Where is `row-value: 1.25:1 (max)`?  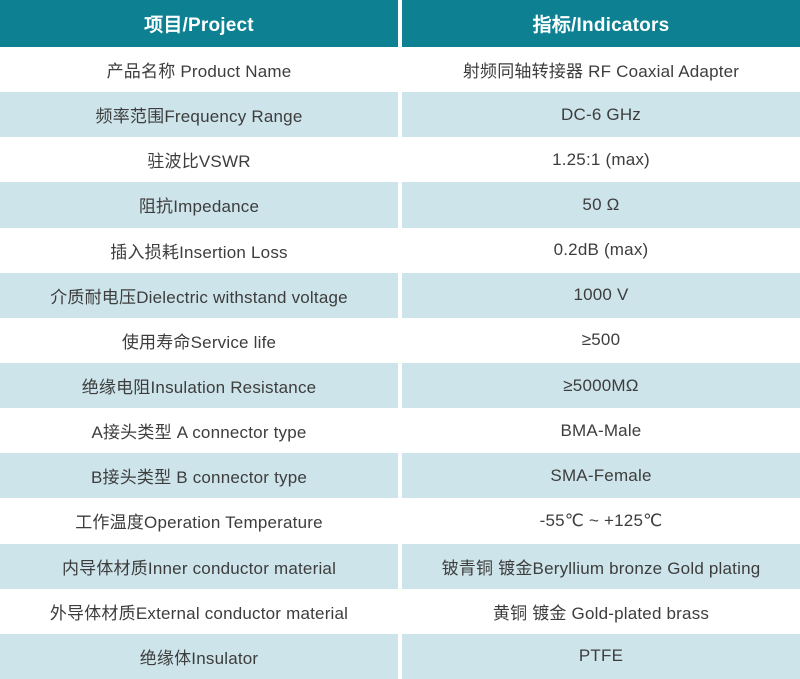 row-value: 1.25:1 (max) is located at coordinates (601, 160).